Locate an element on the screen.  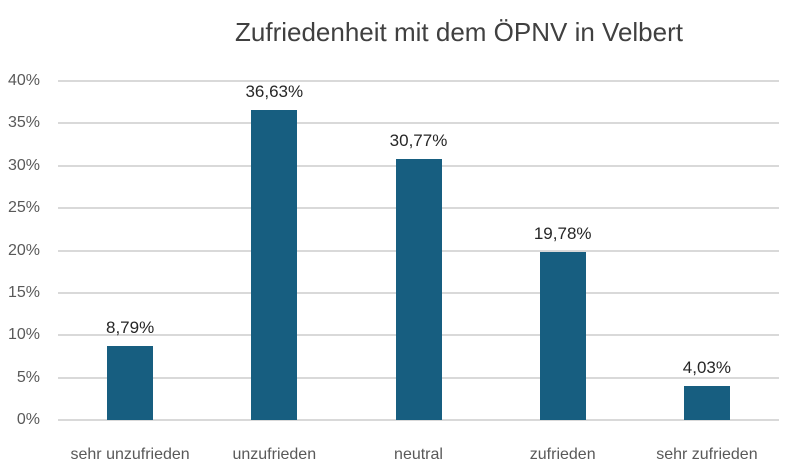
x-axis-label: sehr zufrieden is located at coordinates (707, 454).